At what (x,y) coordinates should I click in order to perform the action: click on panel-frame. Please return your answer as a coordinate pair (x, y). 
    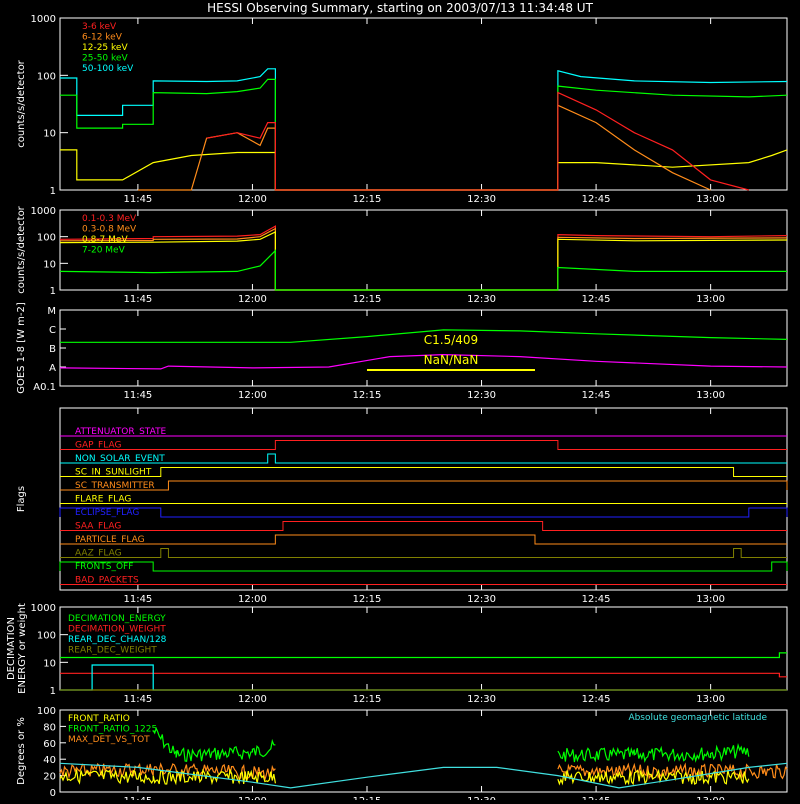
    Looking at the image, I should click on (423, 751).